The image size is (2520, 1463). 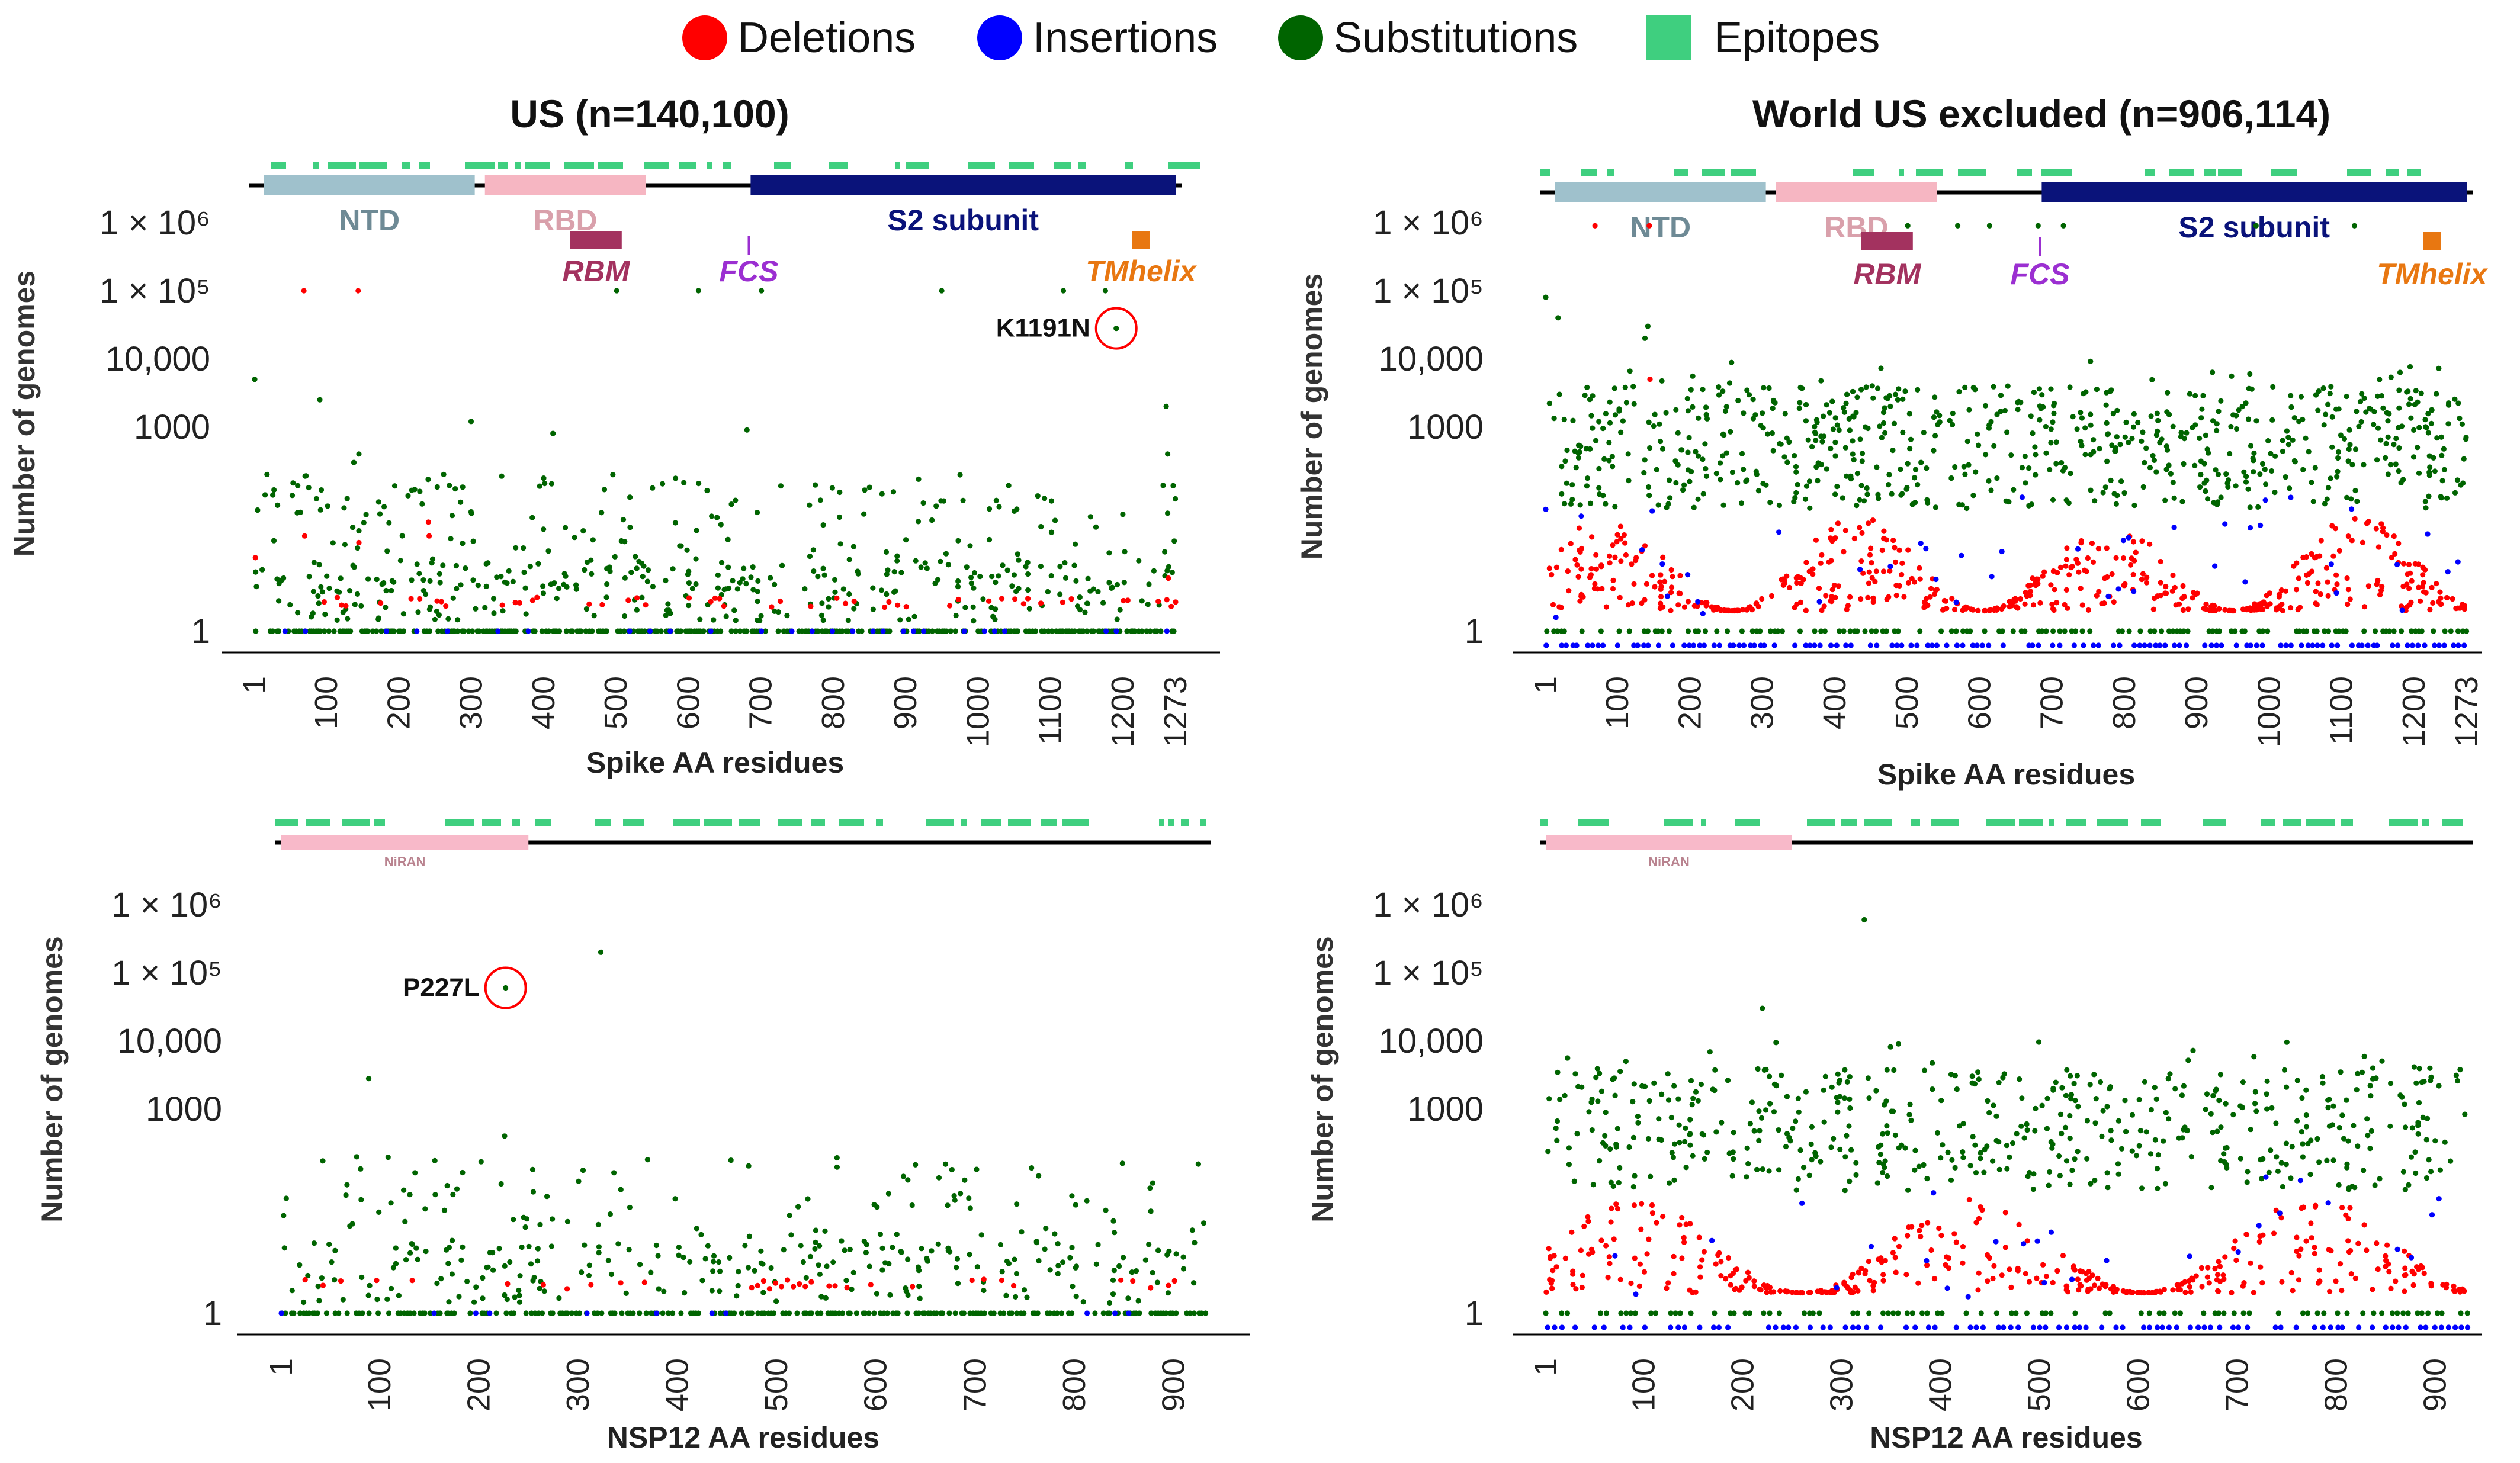 What do you see at coordinates (281, 1367) in the screenshot?
I see `x-tick-label: 1` at bounding box center [281, 1367].